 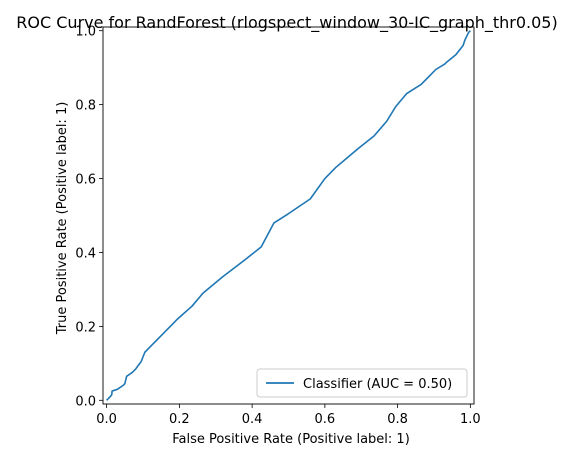 I want to click on x-tick-label: 0.6, so click(x=325, y=419).